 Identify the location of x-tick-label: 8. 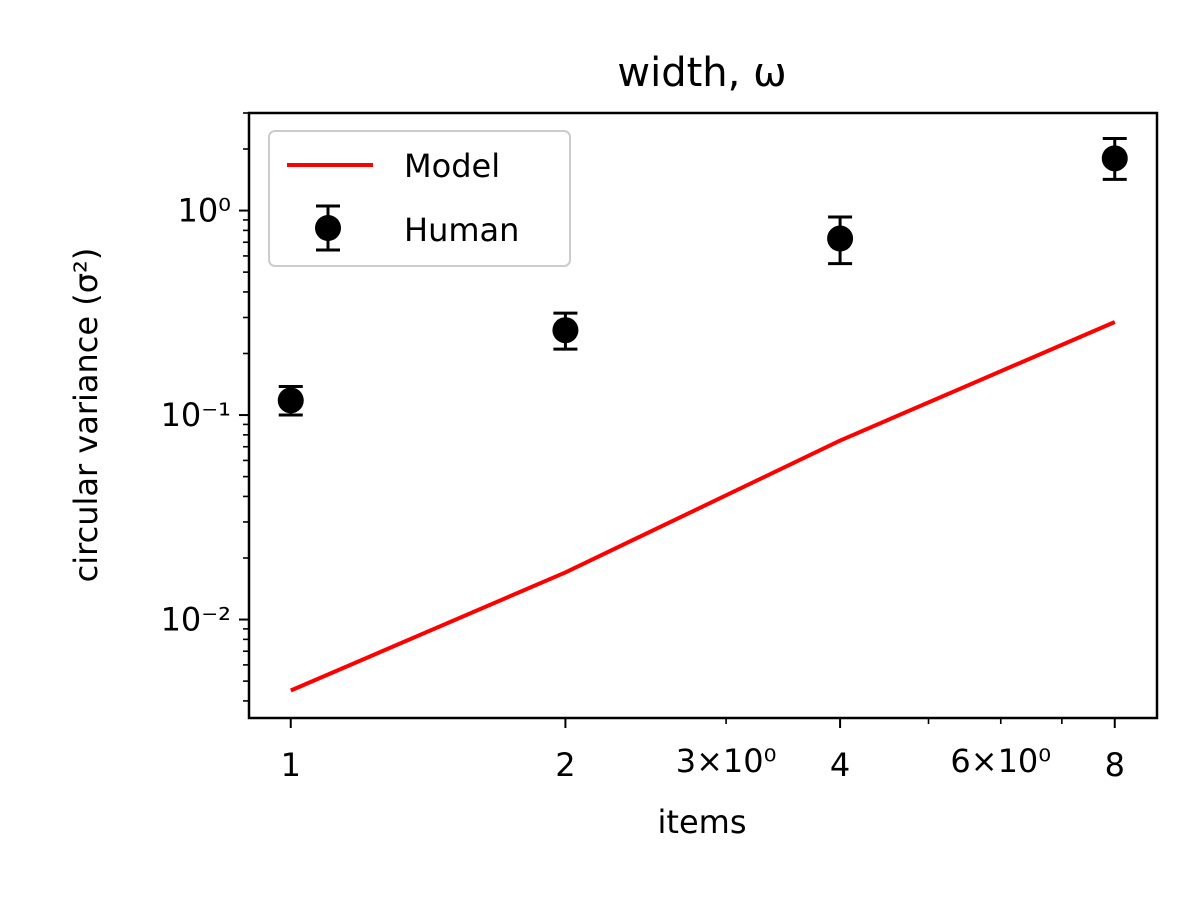
(1115, 765).